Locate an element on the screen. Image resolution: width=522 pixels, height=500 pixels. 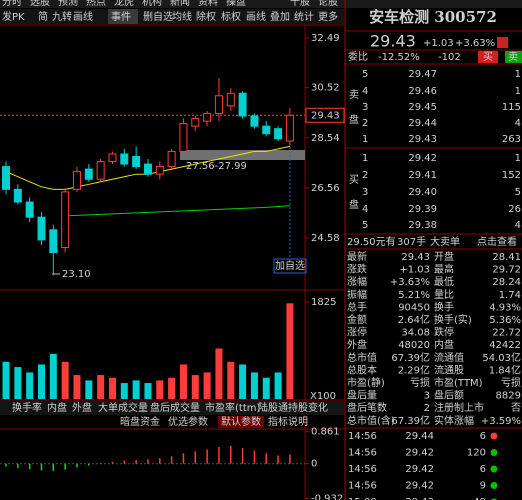
add-watch-box is located at coordinates (290, 266).